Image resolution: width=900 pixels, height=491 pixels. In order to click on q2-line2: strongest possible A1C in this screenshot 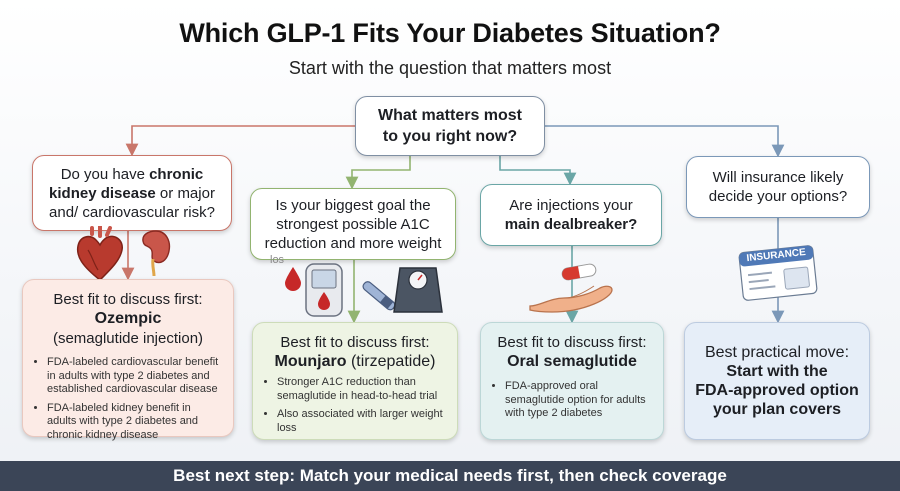, I will do `click(353, 224)`.